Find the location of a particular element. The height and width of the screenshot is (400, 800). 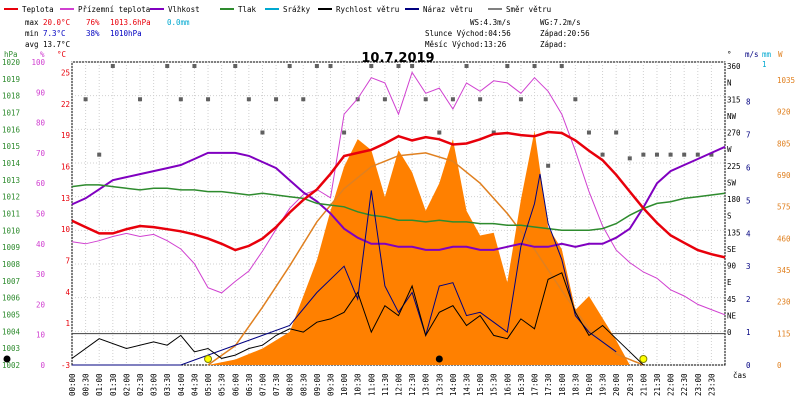

tick-hpa: 1011 is located at coordinates (11, 214).